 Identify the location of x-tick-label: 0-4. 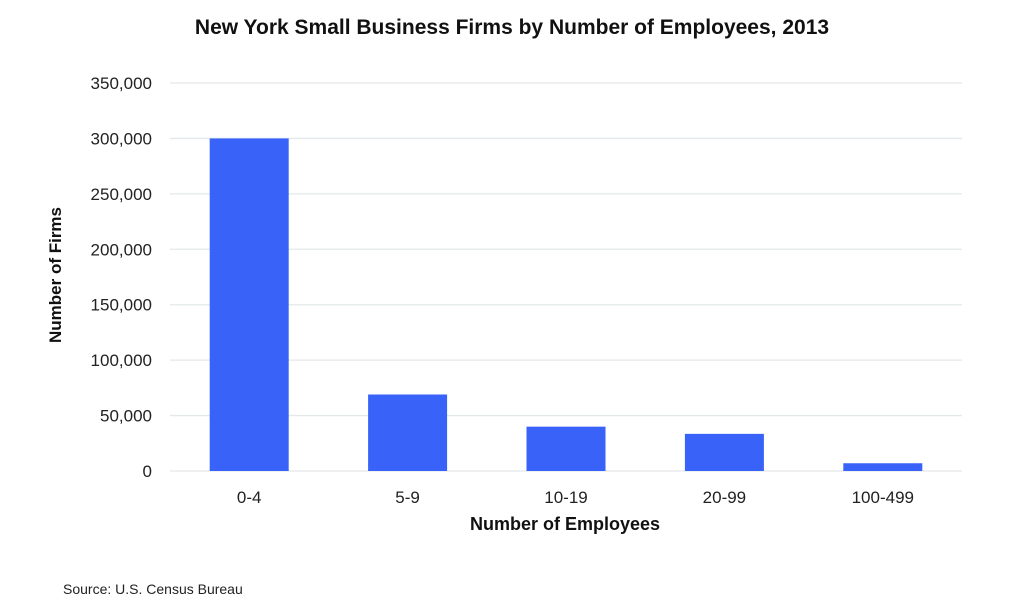
(249, 497).